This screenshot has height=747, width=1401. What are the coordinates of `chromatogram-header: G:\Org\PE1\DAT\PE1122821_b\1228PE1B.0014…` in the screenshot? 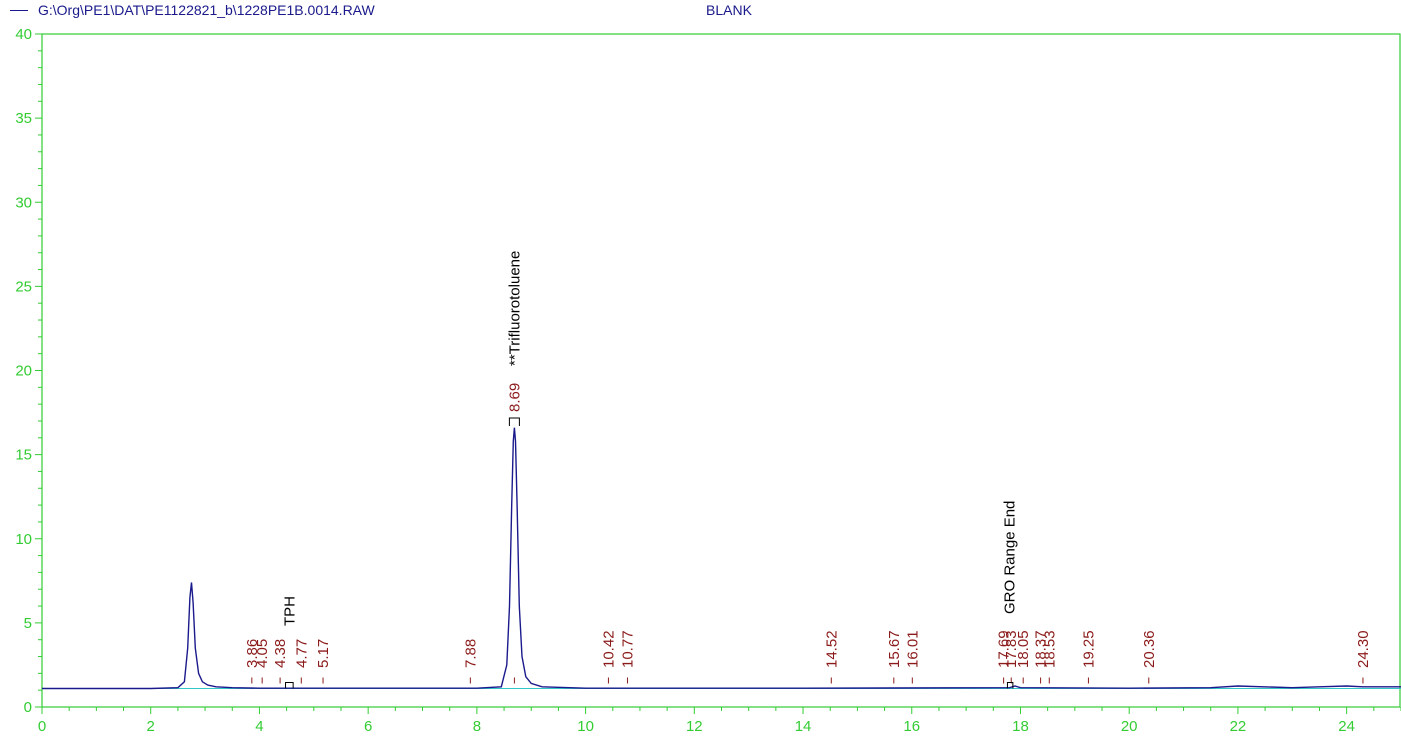 It's located at (700, 11).